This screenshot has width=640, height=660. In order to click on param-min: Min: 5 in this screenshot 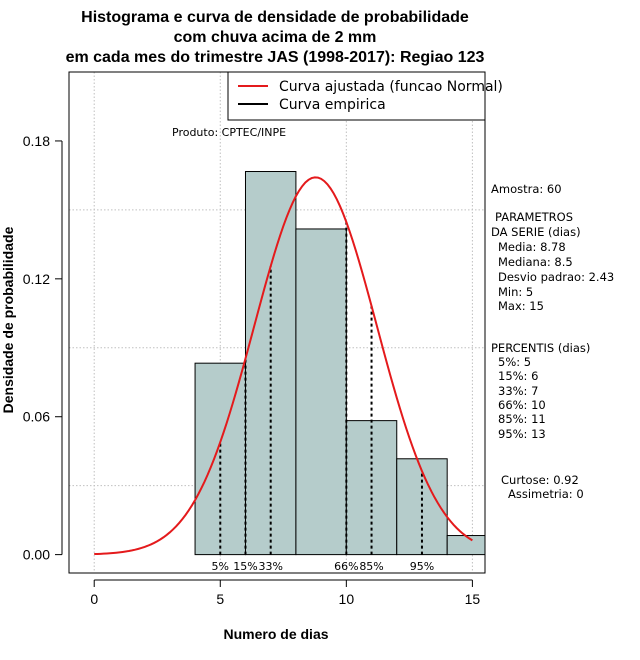, I will do `click(515, 292)`.